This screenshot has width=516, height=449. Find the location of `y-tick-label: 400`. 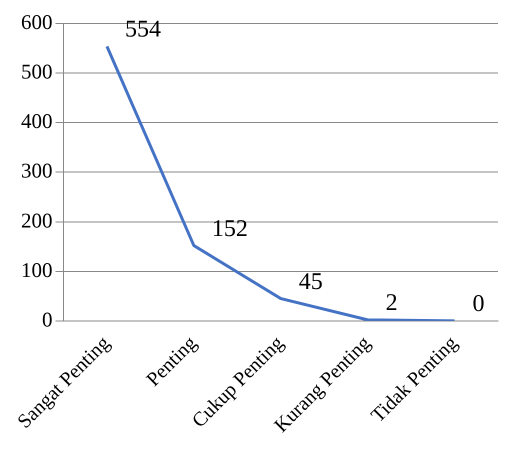

y-tick-label: 400 is located at coordinates (36, 121).